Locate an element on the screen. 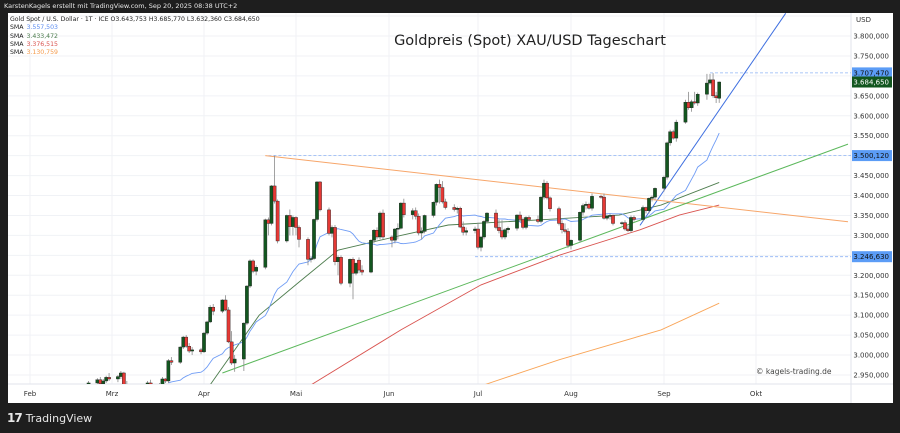 Image resolution: width=900 pixels, height=433 pixels. sma-legend-3: SMA 3.376,515 is located at coordinates (135, 45).